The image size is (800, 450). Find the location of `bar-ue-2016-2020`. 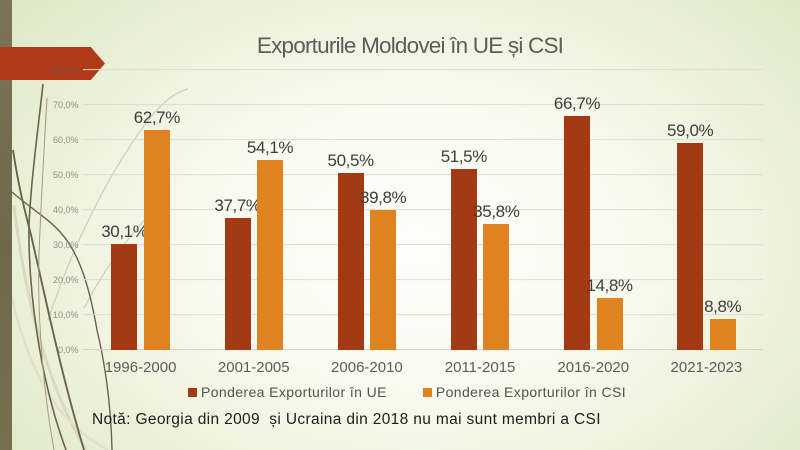

bar-ue-2016-2020 is located at coordinates (577, 233).